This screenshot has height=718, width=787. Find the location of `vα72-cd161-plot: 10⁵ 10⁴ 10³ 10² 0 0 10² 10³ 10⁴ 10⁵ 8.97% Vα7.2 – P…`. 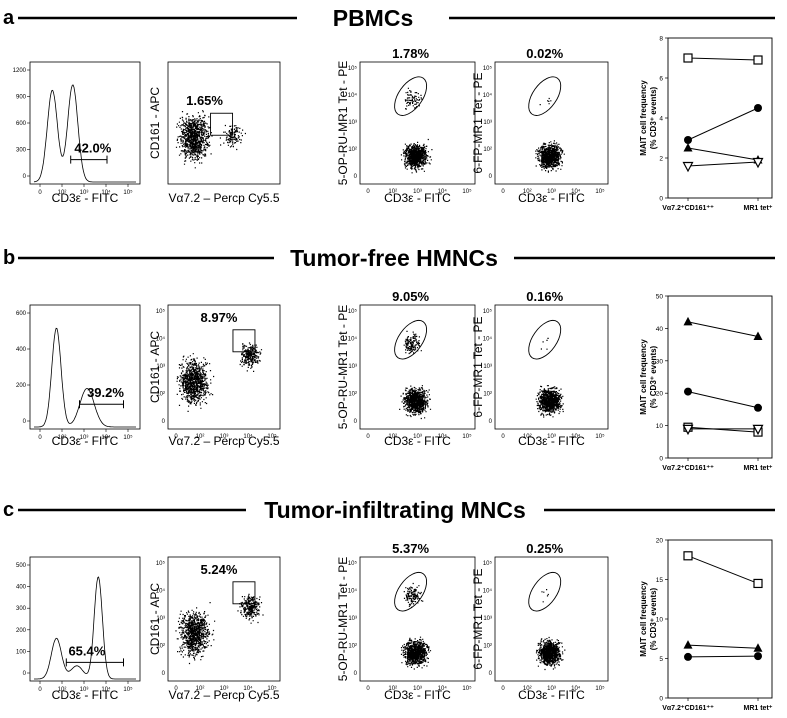

vα72-cd161-plot: 10⁵ 10⁴ 10³ 10² 0 0 10² 10³ 10⁴ 10⁵ 8.97% Vα7.2 – P… is located at coordinates (214, 376).